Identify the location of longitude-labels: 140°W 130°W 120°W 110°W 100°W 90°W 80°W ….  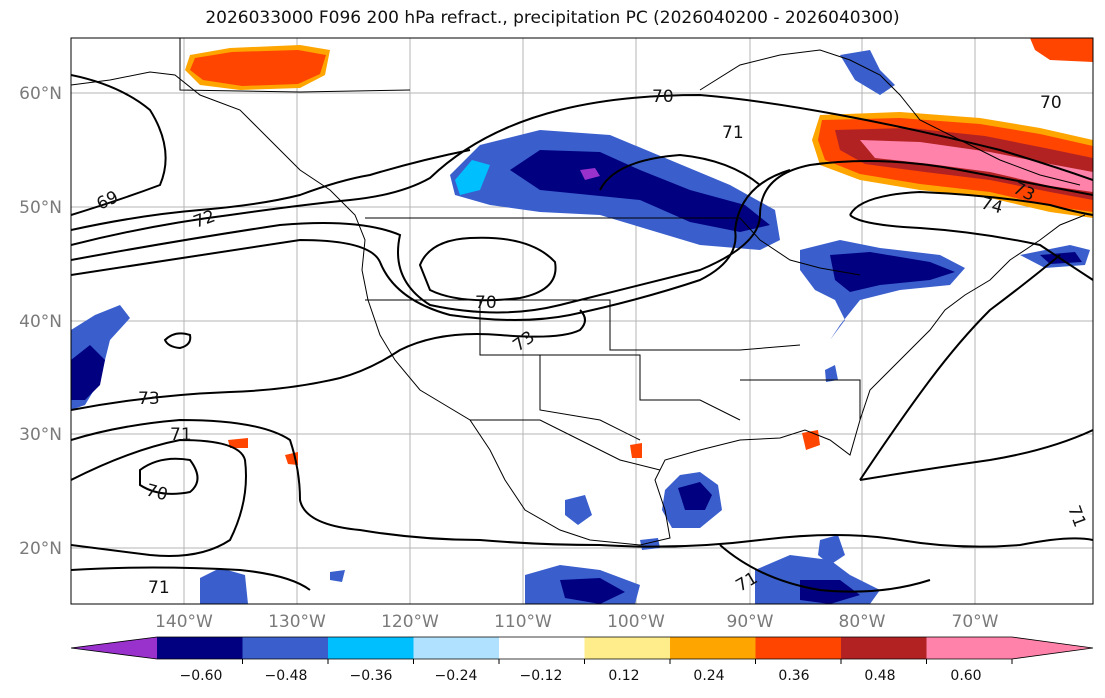
(577, 622).